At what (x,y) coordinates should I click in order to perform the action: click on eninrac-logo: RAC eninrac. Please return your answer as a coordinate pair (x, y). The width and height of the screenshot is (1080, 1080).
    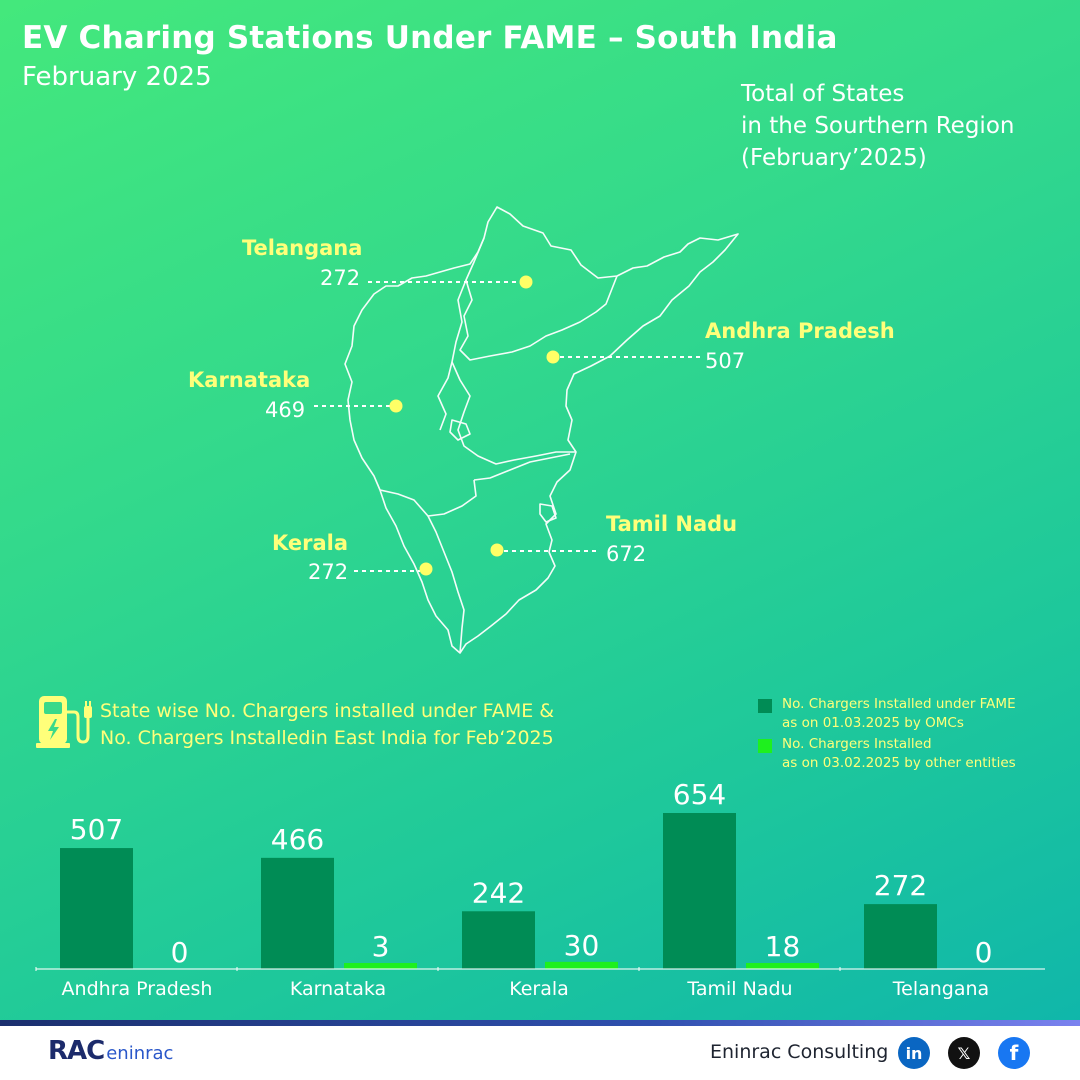
    Looking at the image, I should click on (110, 1051).